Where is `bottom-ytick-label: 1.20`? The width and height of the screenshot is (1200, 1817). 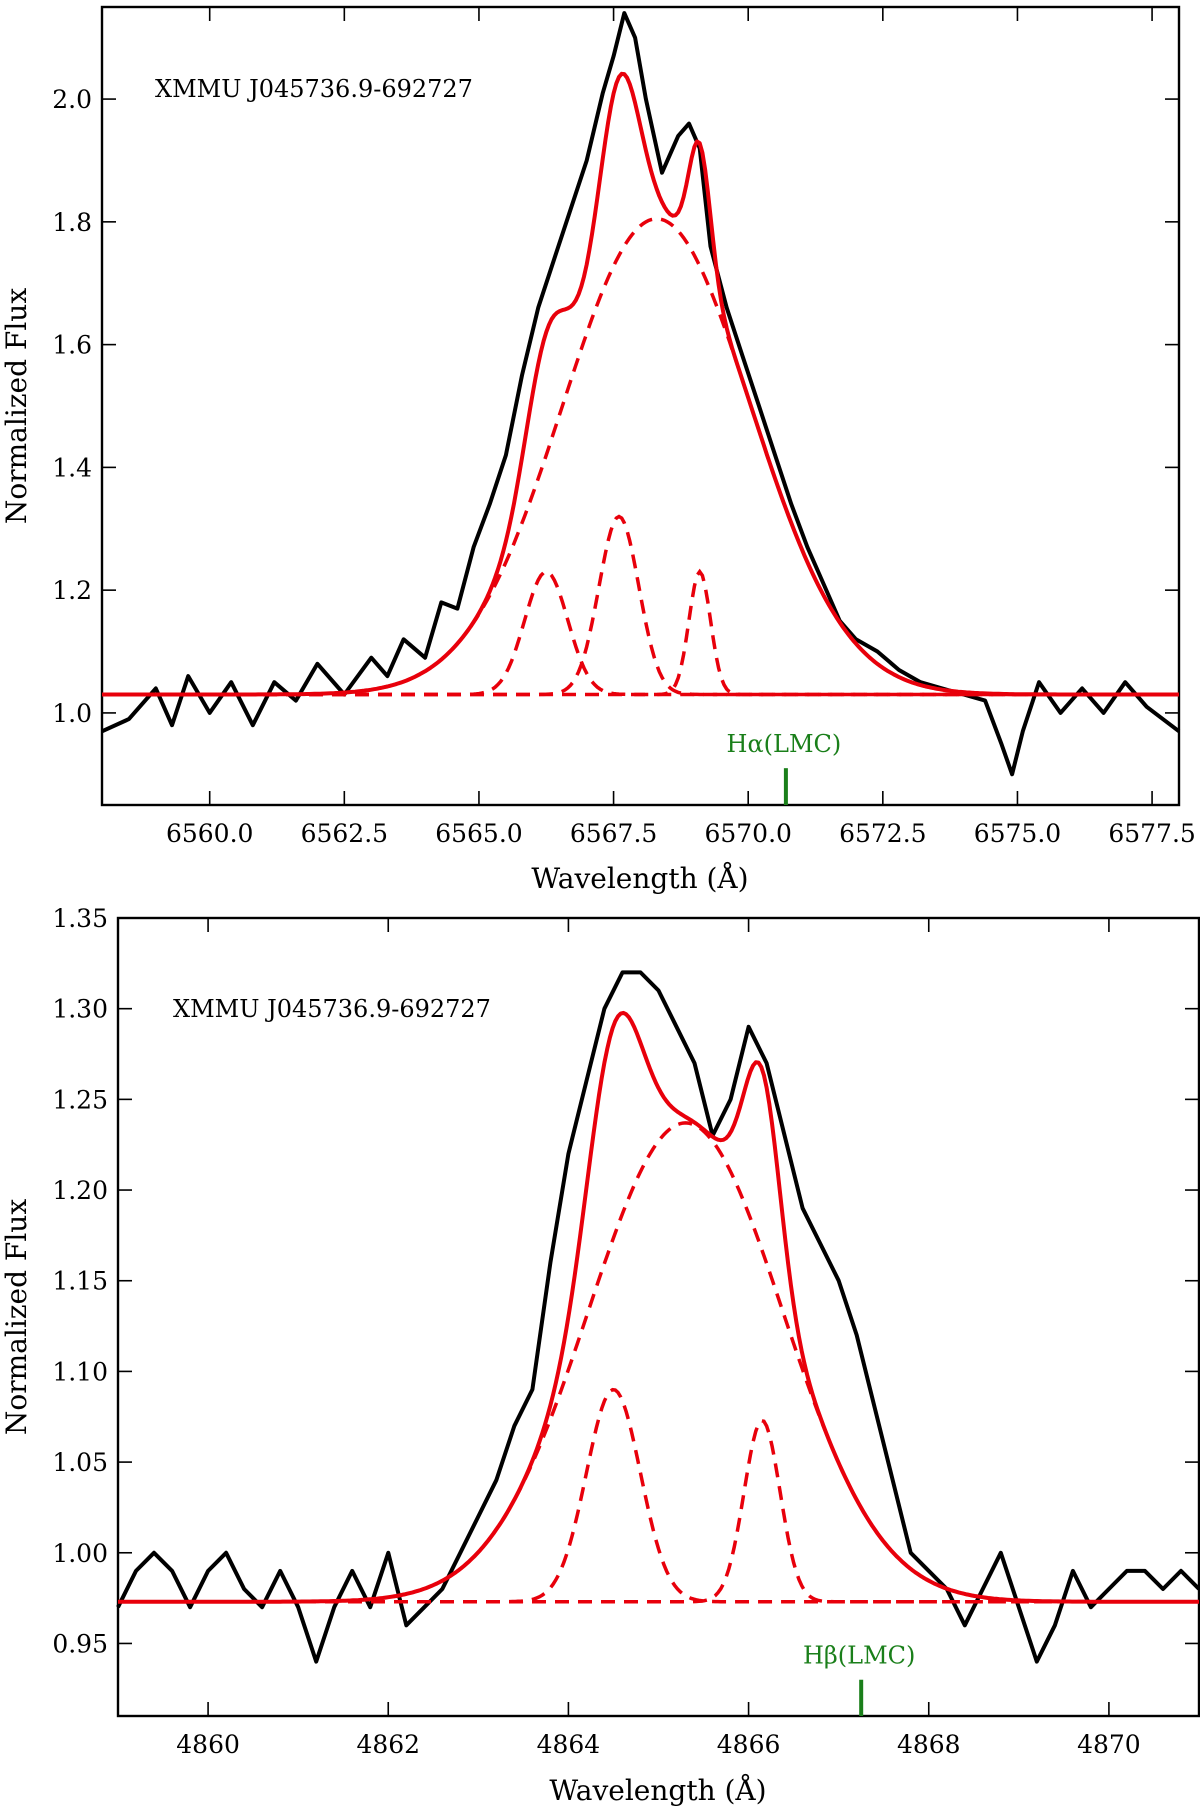 bottom-ytick-label: 1.20 is located at coordinates (80, 1190).